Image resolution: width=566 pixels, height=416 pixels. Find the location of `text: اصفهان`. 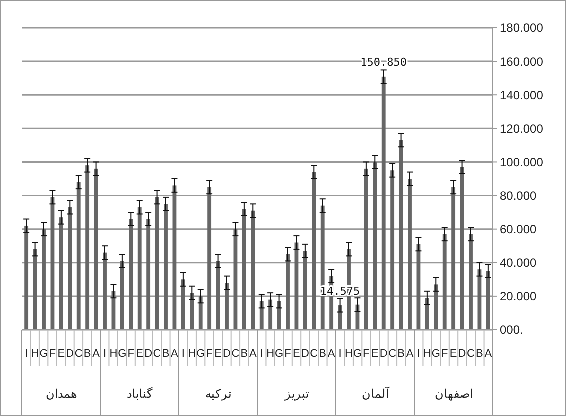

text: اصفهان is located at coordinates (453, 394).